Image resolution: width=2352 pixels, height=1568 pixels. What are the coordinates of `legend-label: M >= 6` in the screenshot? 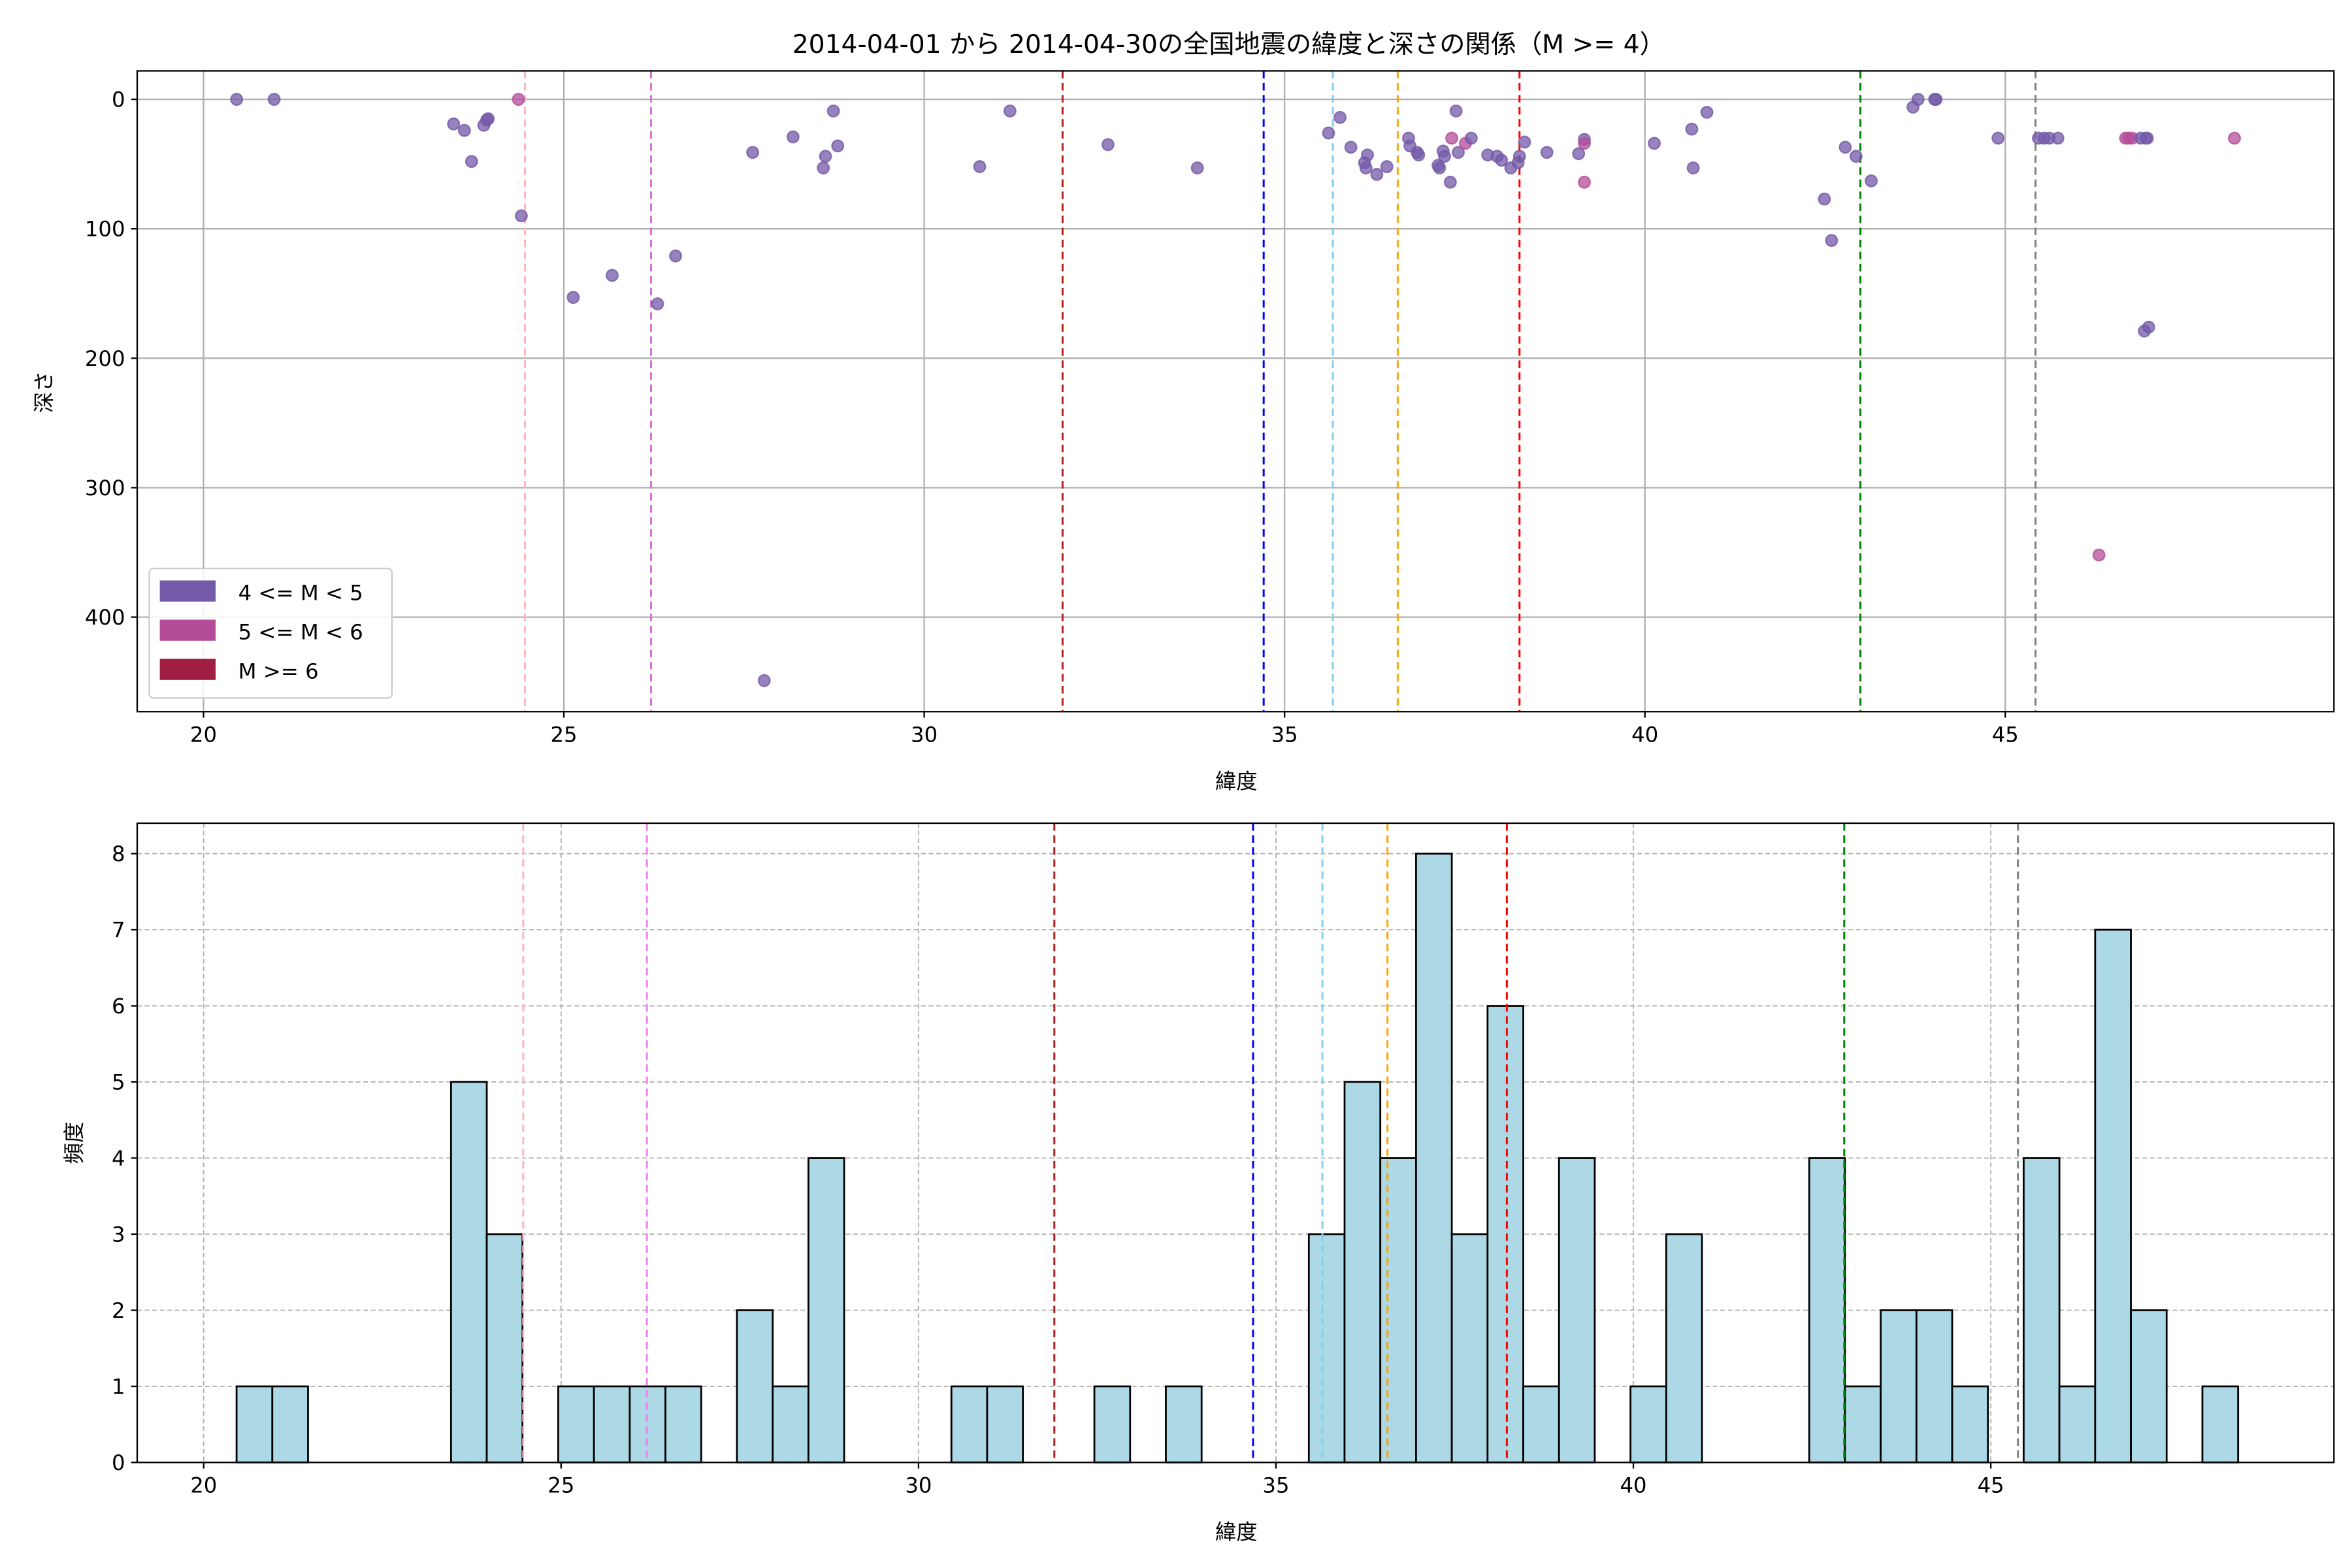 It's located at (278, 671).